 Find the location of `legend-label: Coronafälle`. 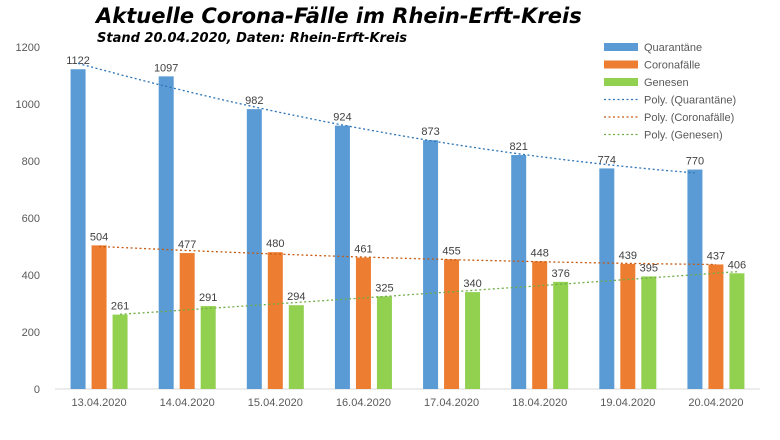

legend-label: Coronafälle is located at coordinates (672, 66).